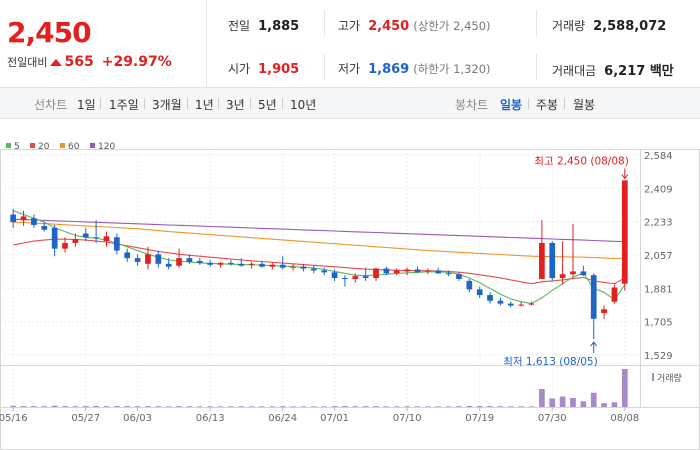 The height and width of the screenshot is (450, 700). I want to click on x-tick-label: 07/19, so click(479, 418).